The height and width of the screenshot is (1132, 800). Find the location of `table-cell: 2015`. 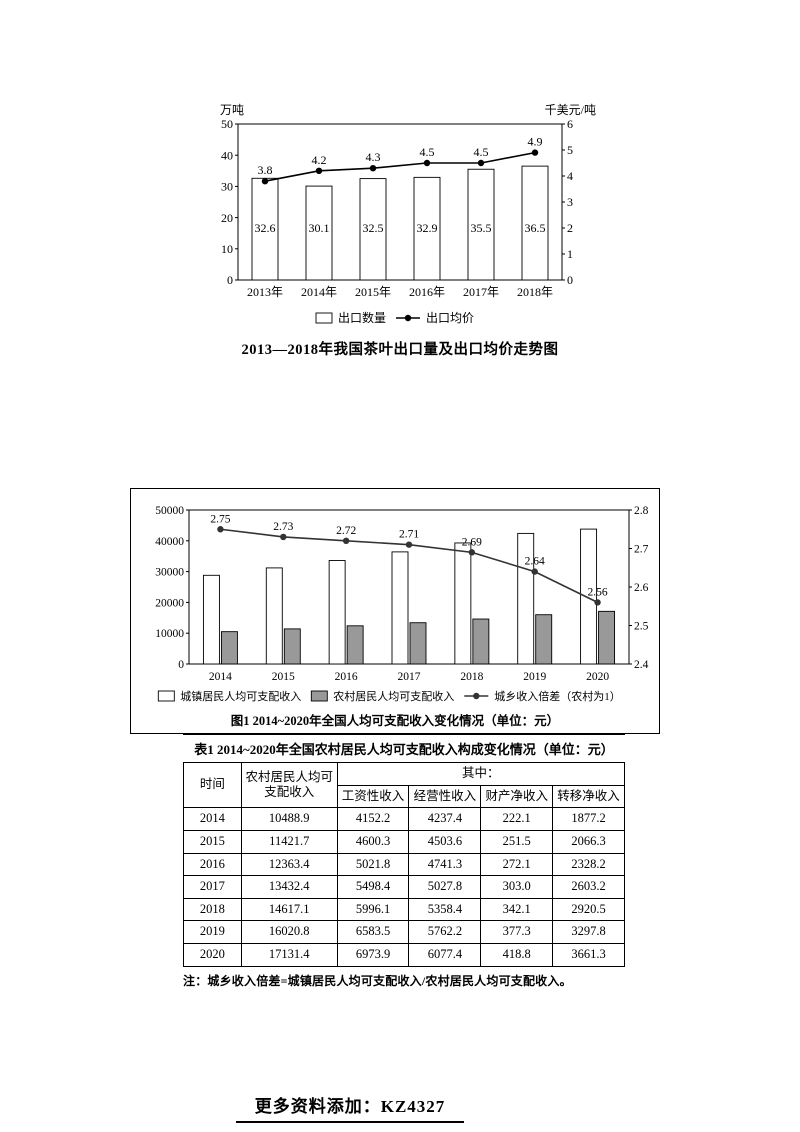

table-cell: 2015 is located at coordinates (212, 841).